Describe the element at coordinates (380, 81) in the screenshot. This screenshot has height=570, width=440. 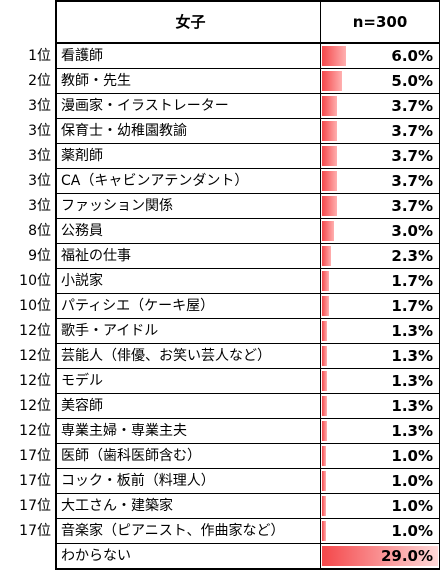
I see `value-cell: 5.0%` at that location.